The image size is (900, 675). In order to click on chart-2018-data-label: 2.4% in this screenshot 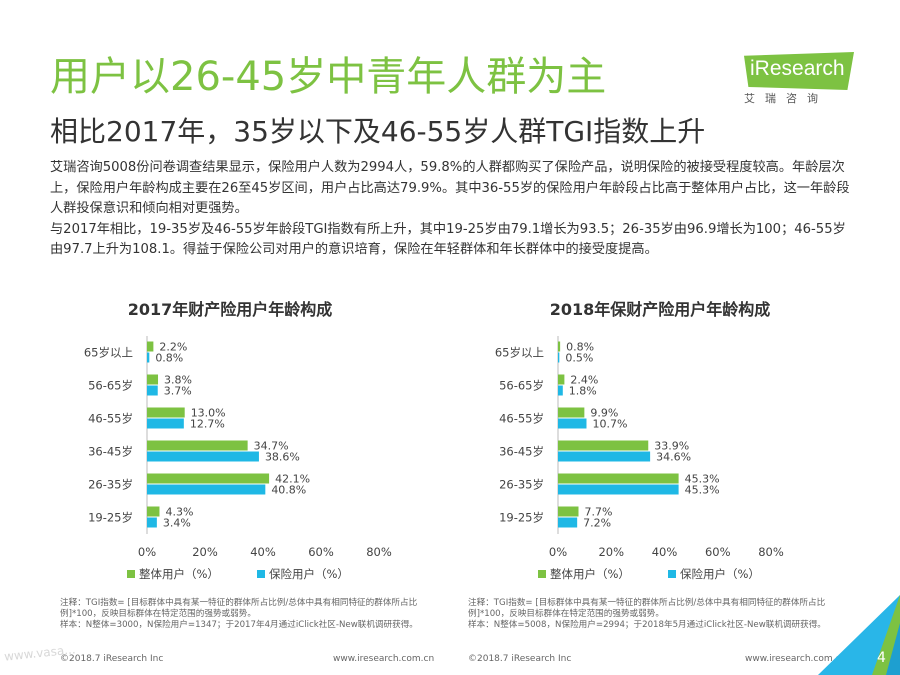, I will do `click(584, 380)`.